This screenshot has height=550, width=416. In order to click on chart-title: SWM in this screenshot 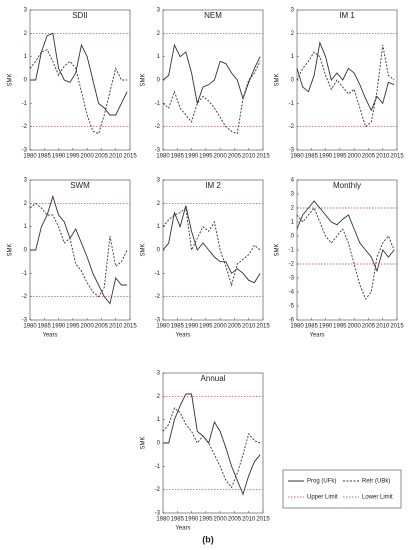, I will do `click(80, 185)`.